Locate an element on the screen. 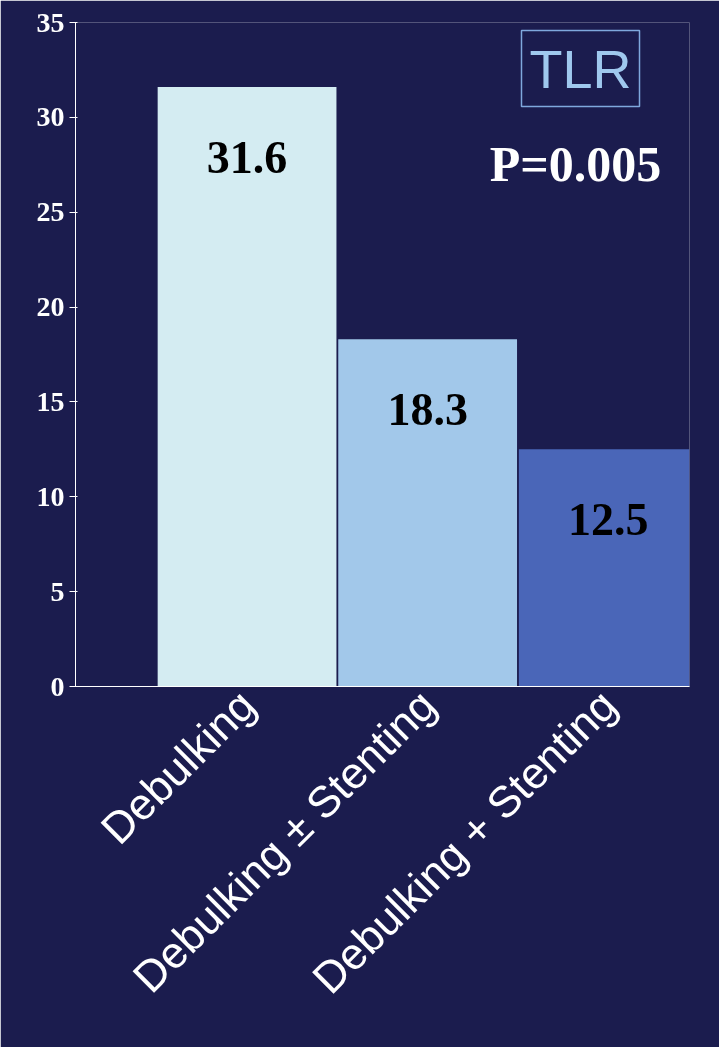 The height and width of the screenshot is (1047, 719). data-label: 12.5 is located at coordinates (608, 520).